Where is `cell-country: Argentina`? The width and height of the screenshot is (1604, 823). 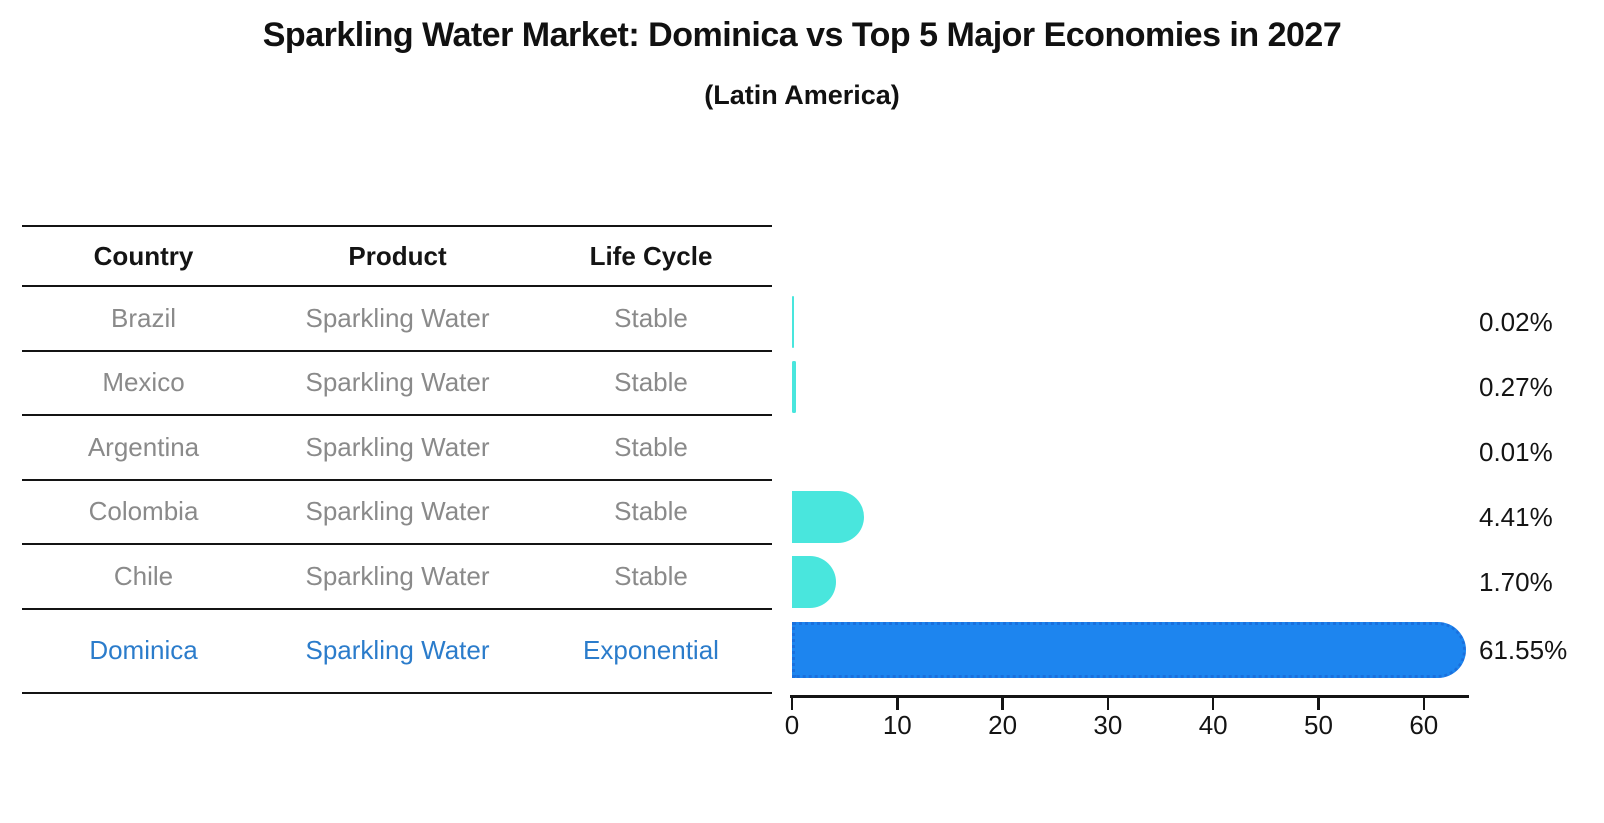
cell-country: Argentina is located at coordinates (143, 446).